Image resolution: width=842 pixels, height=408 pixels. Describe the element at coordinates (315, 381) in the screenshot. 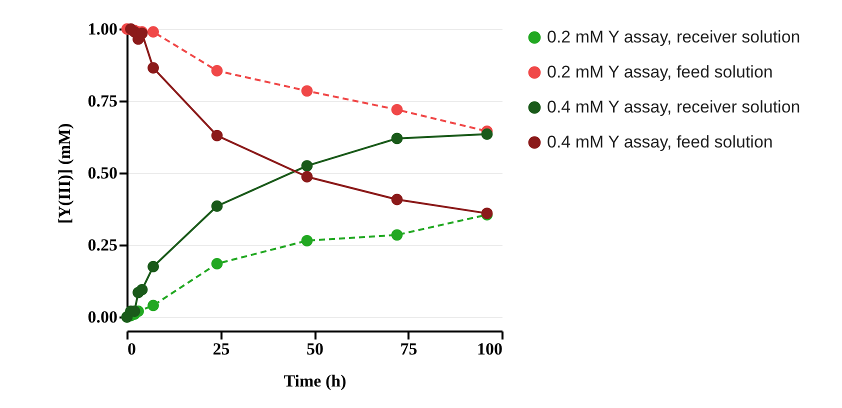

I see `x-axis-title: Time (h)` at that location.